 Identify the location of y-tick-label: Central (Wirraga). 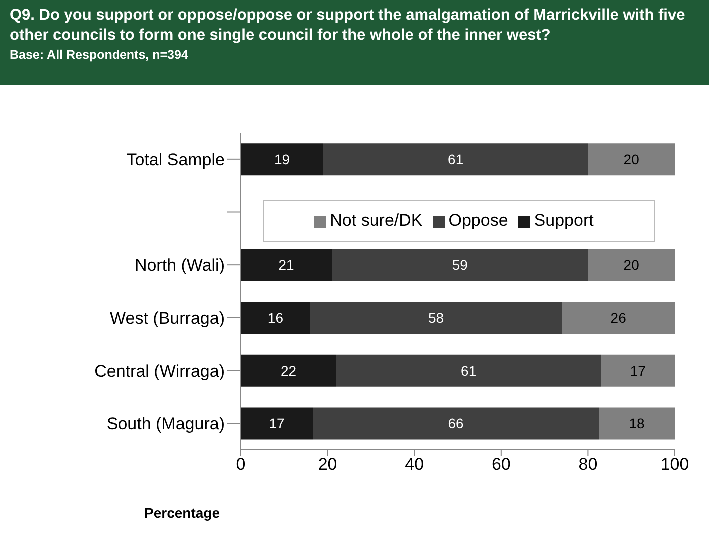
(159, 371).